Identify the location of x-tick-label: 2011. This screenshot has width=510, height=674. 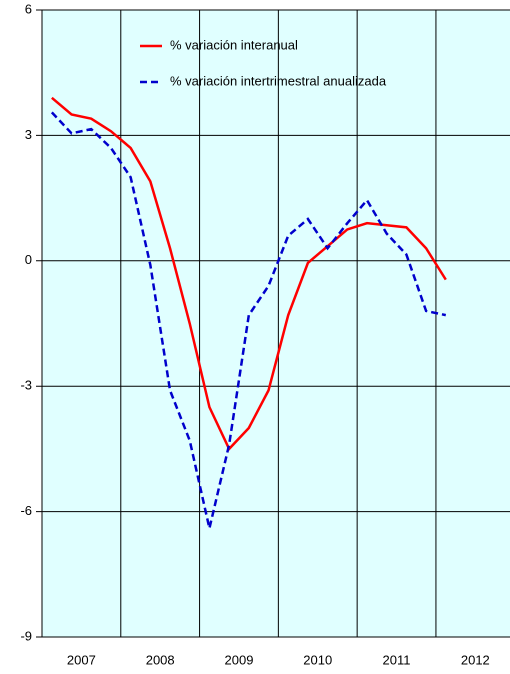
(397, 659).